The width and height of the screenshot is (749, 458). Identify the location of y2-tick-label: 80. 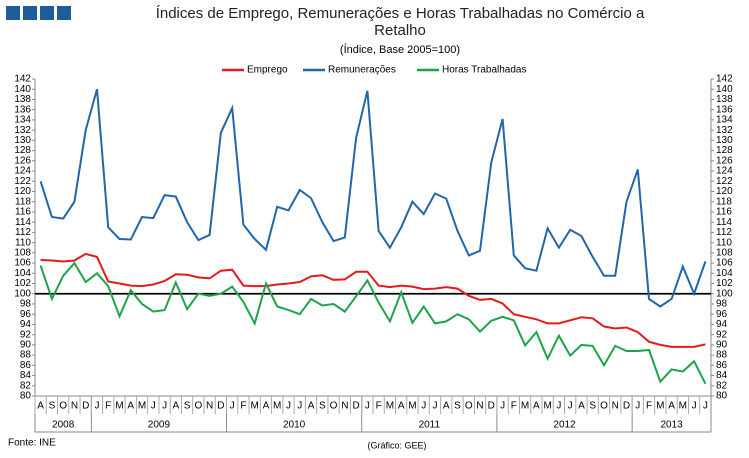
(722, 396).